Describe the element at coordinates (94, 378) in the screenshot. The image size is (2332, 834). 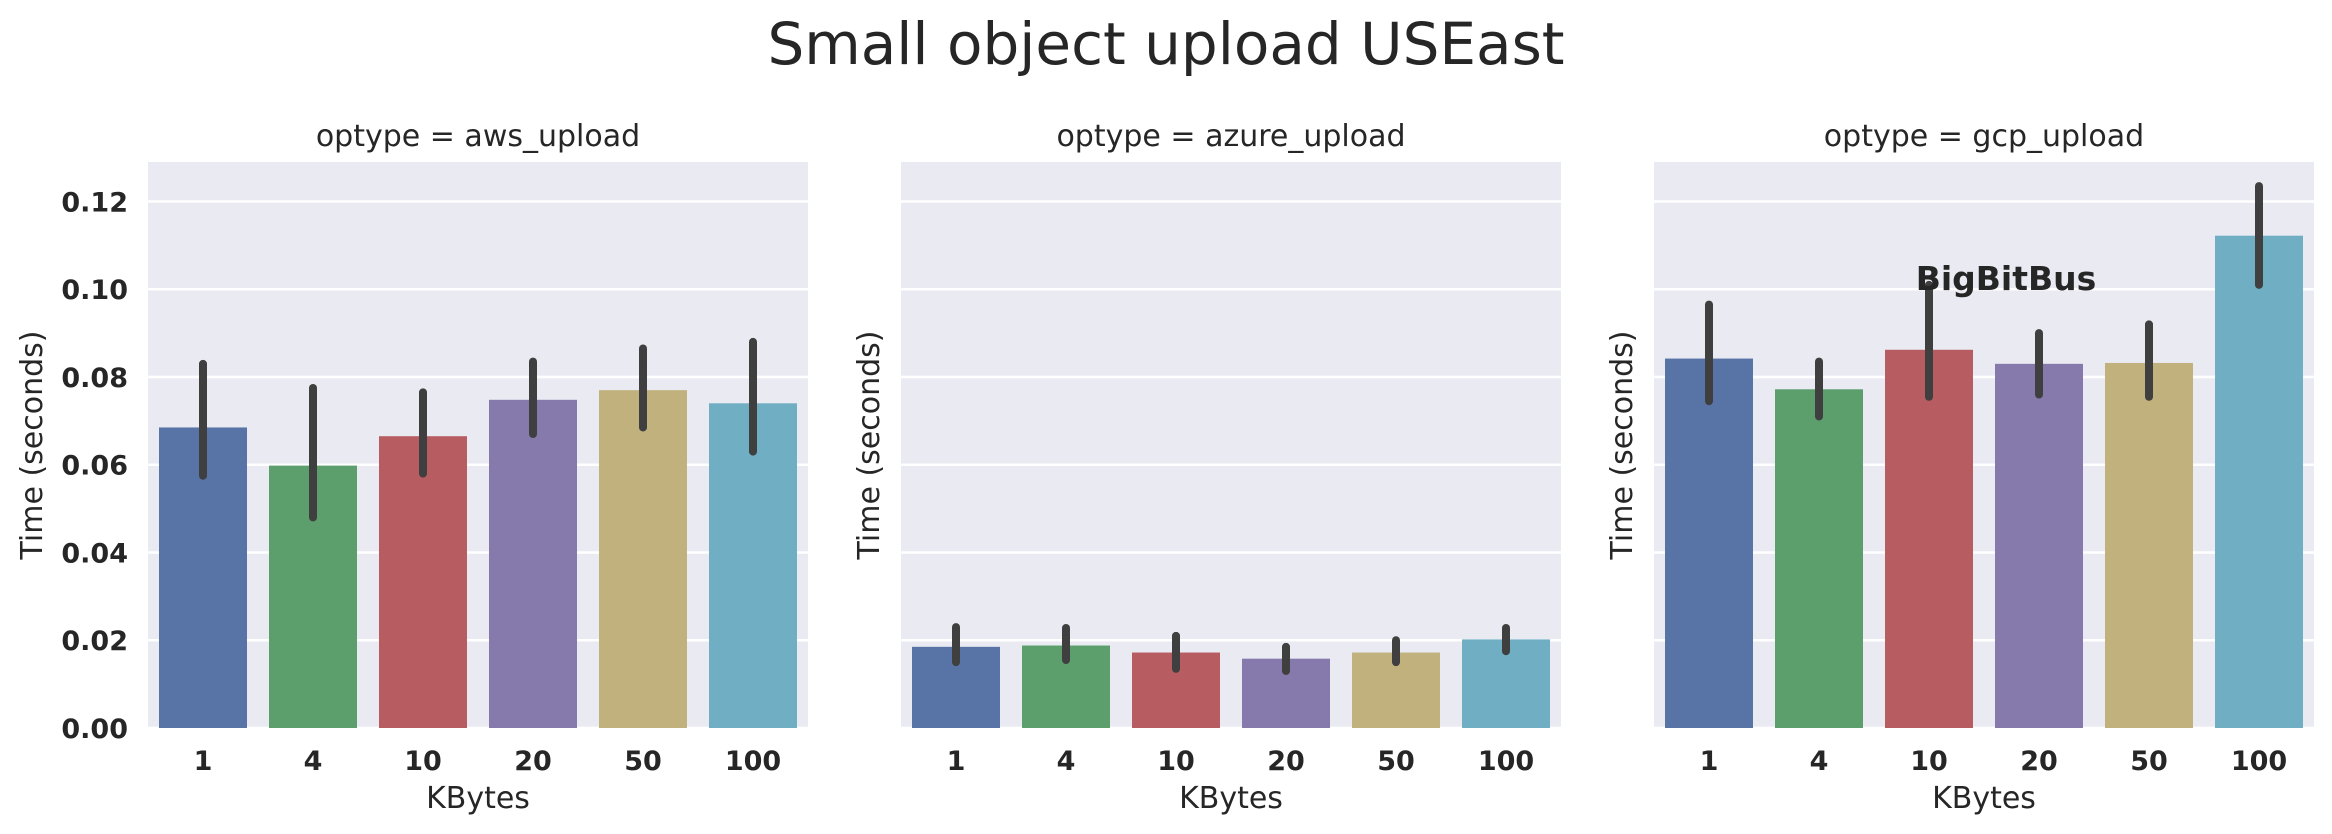
I see `y-tick-label: 0.08` at that location.